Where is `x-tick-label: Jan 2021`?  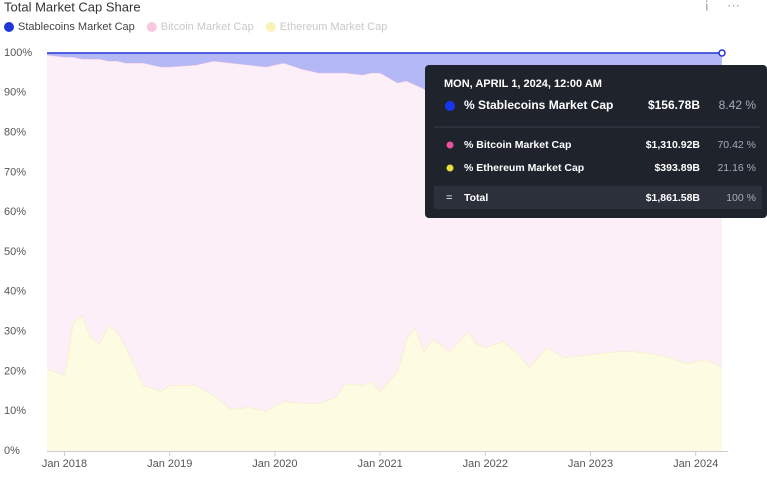
x-tick-label: Jan 2021 is located at coordinates (379, 464).